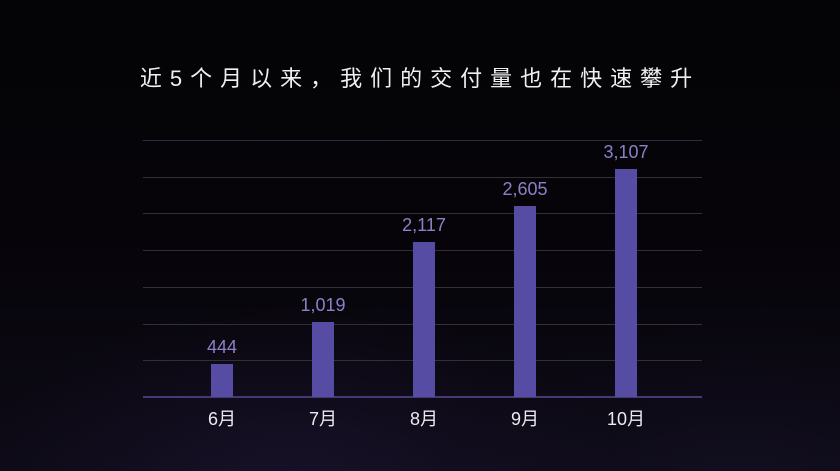 The width and height of the screenshot is (840, 471). What do you see at coordinates (420, 78) in the screenshot?
I see `slide-title: 近5个月以来，我们的交付量也在快速攀升` at bounding box center [420, 78].